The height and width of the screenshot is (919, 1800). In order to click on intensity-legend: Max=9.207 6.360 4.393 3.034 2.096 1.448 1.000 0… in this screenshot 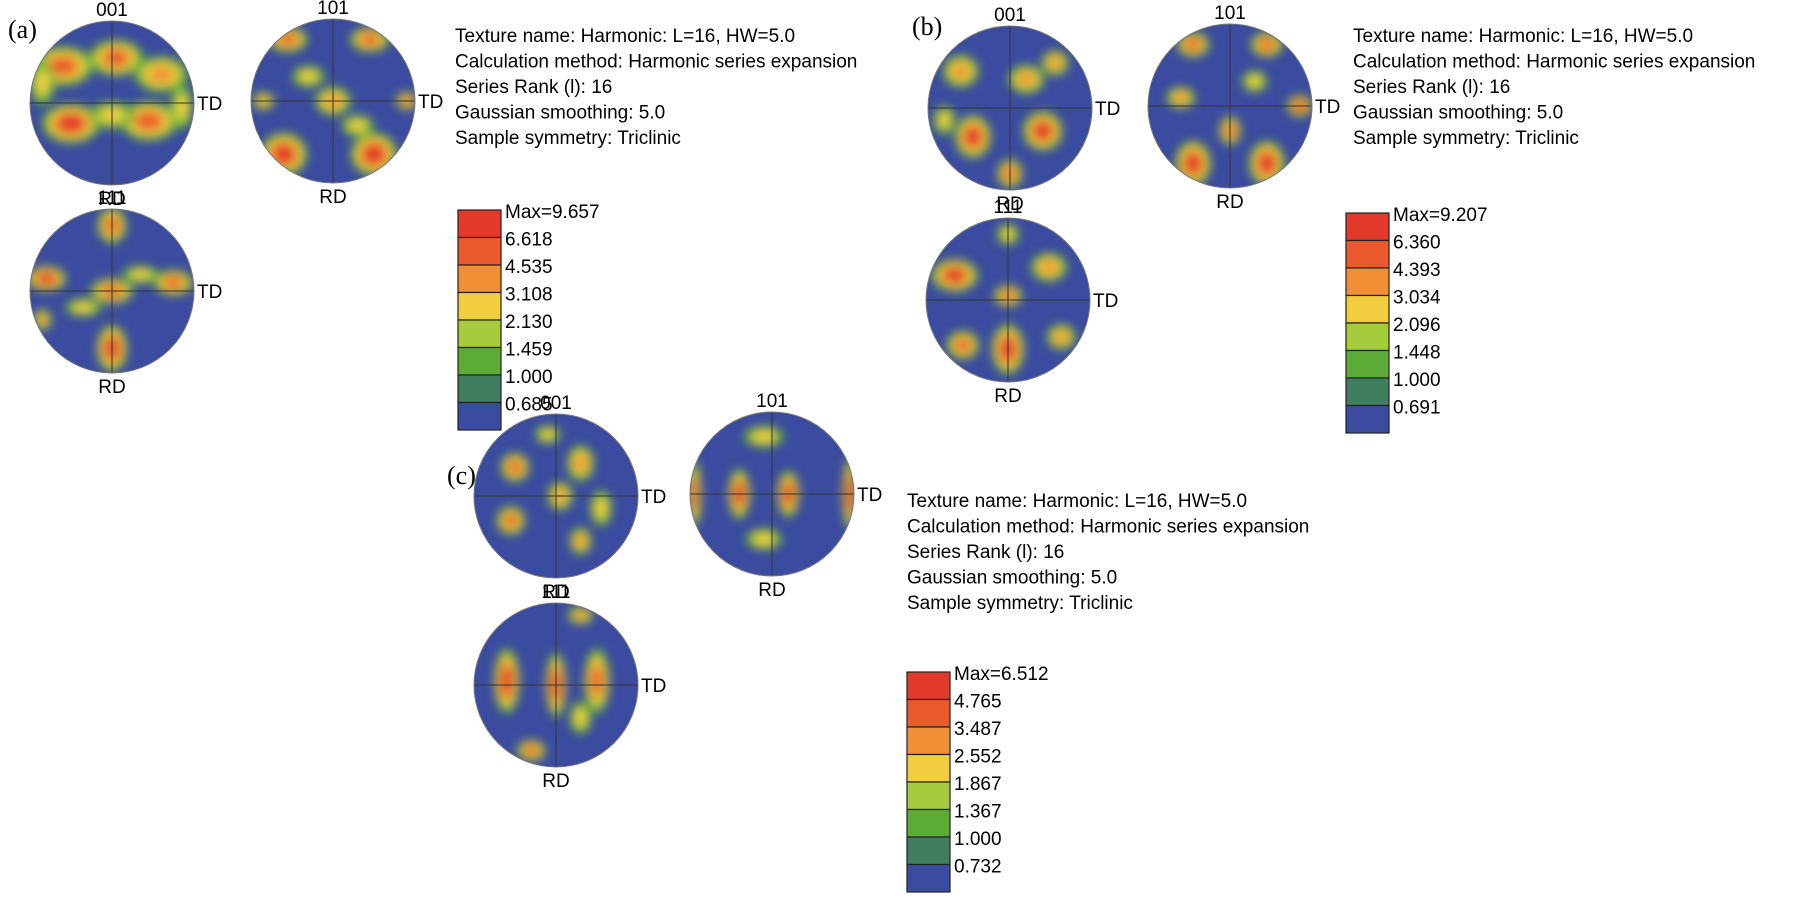, I will do `click(1416, 319)`.